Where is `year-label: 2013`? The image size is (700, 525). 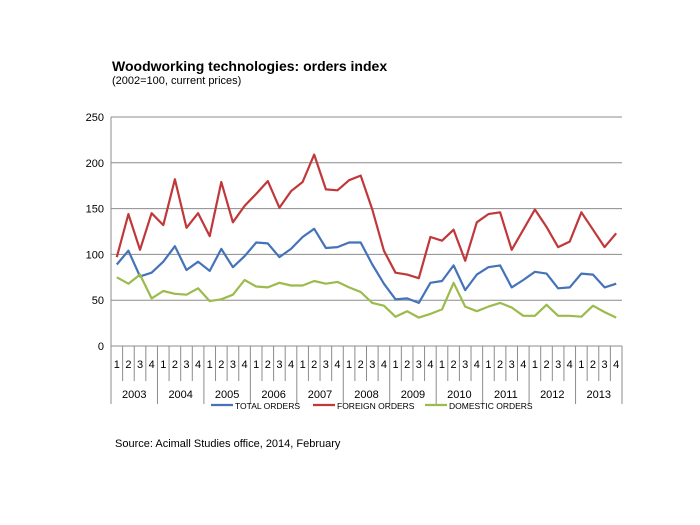
year-label: 2013 is located at coordinates (599, 395).